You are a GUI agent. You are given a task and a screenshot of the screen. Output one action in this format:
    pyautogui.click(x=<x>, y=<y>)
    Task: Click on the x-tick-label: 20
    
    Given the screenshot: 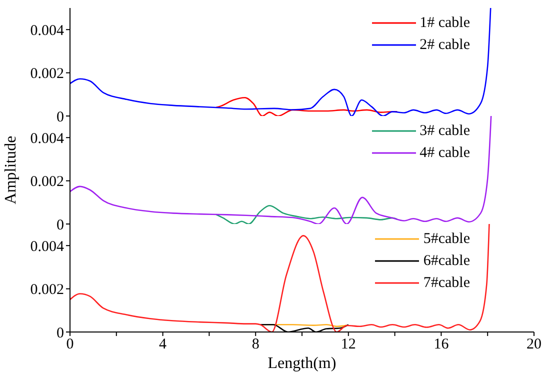 What is the action you would take?
    pyautogui.click(x=534, y=344)
    